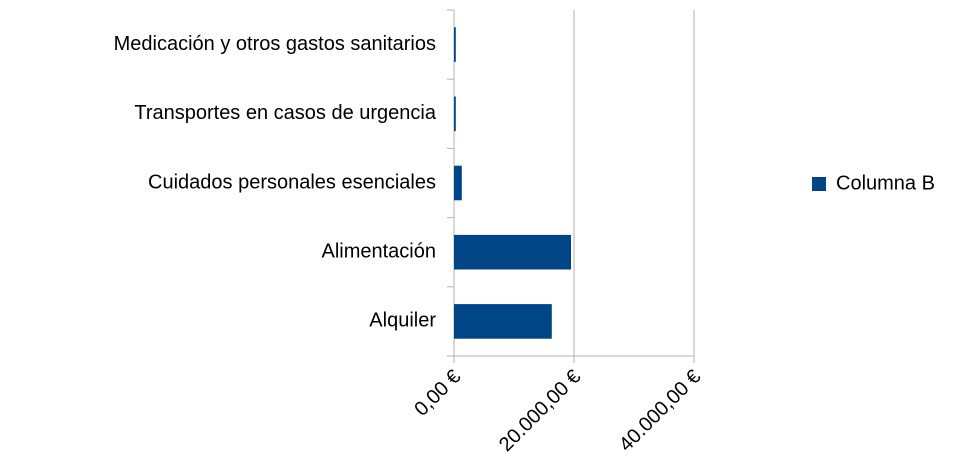  What do you see at coordinates (540, 411) in the screenshot?
I see `x-tick-label: 20.000,00 €` at bounding box center [540, 411].